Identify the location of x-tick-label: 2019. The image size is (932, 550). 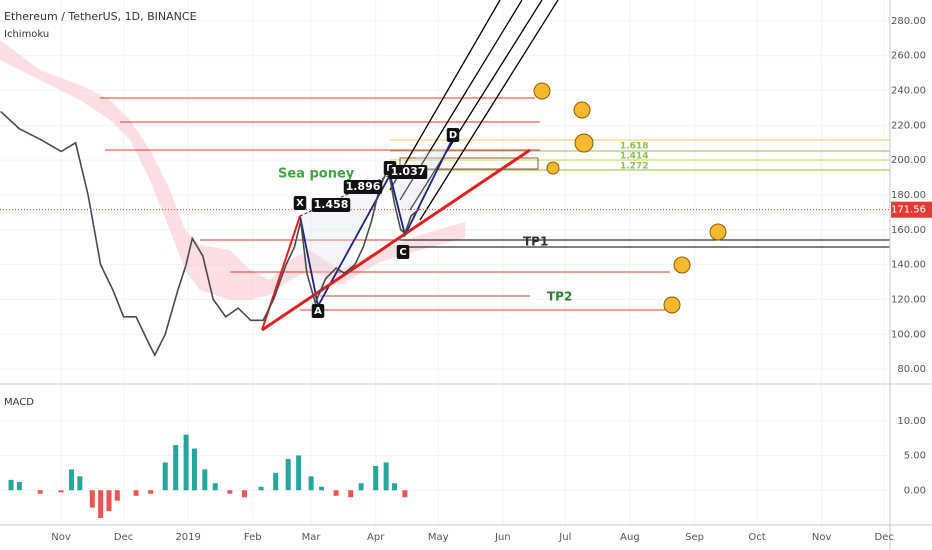
(187, 537).